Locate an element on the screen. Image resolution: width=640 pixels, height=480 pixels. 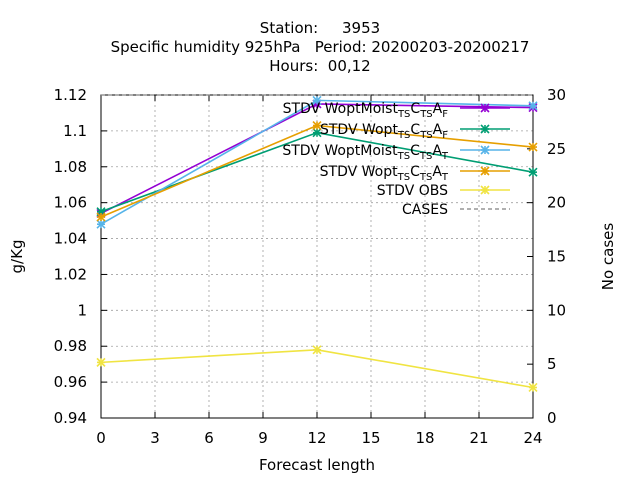
x-tick-label: 24 is located at coordinates (532, 438).